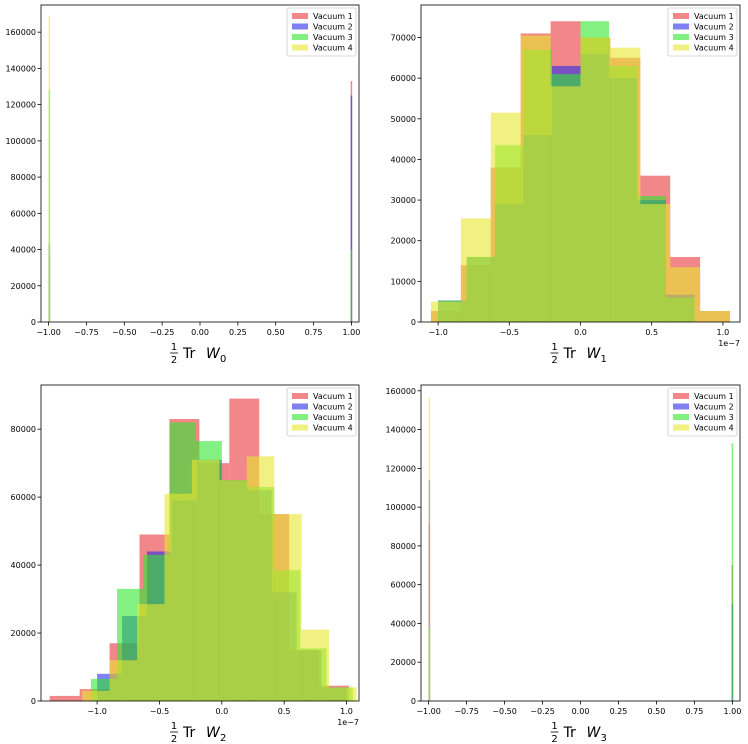 Image resolution: width=748 pixels, height=744 pixels. I want to click on x-label-sub: 2, so click(223, 738).